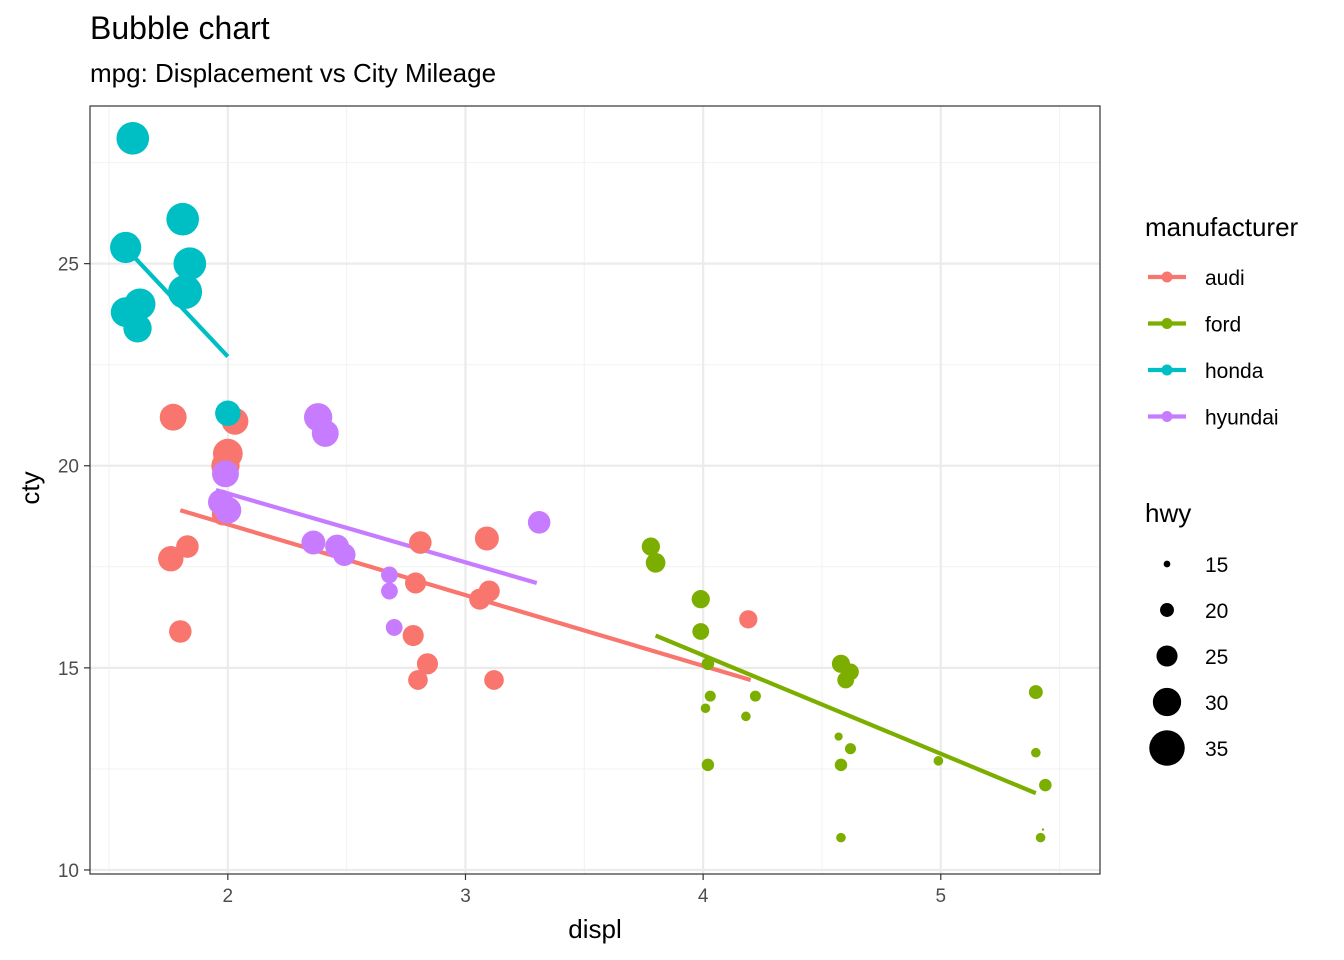 The image size is (1344, 960). Describe the element at coordinates (1168, 513) in the screenshot. I see `size-legend-title: hwy` at that location.